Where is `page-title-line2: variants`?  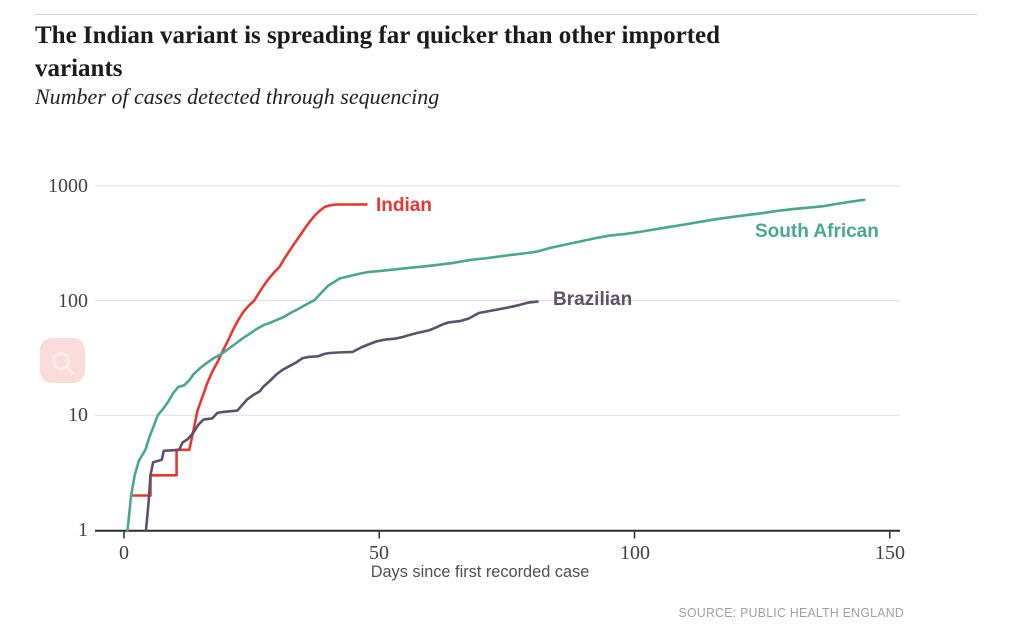
page-title-line2: variants is located at coordinates (79, 68).